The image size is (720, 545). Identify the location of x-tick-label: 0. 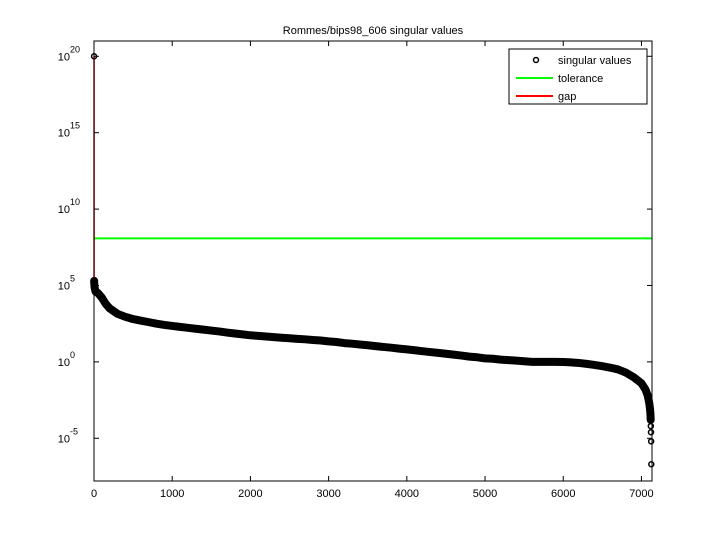
(94, 494).